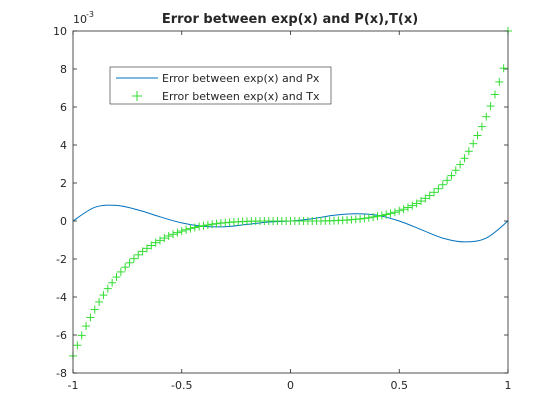  I want to click on y-axis-exponent: 10 -3, so click(83, 18).